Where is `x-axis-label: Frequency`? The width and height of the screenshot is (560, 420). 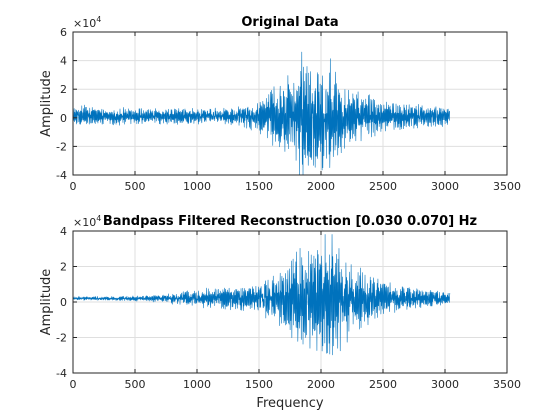 x-axis-label: Frequency is located at coordinates (289, 403).